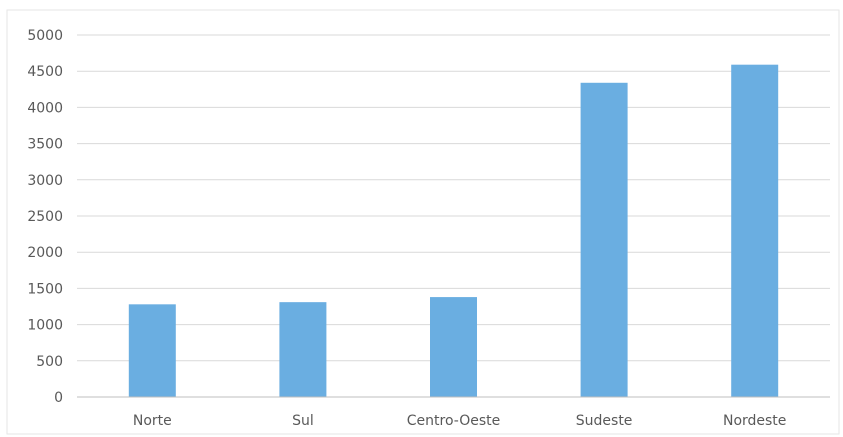  Describe the element at coordinates (453, 347) in the screenshot. I see `bar-centro-oeste` at that location.